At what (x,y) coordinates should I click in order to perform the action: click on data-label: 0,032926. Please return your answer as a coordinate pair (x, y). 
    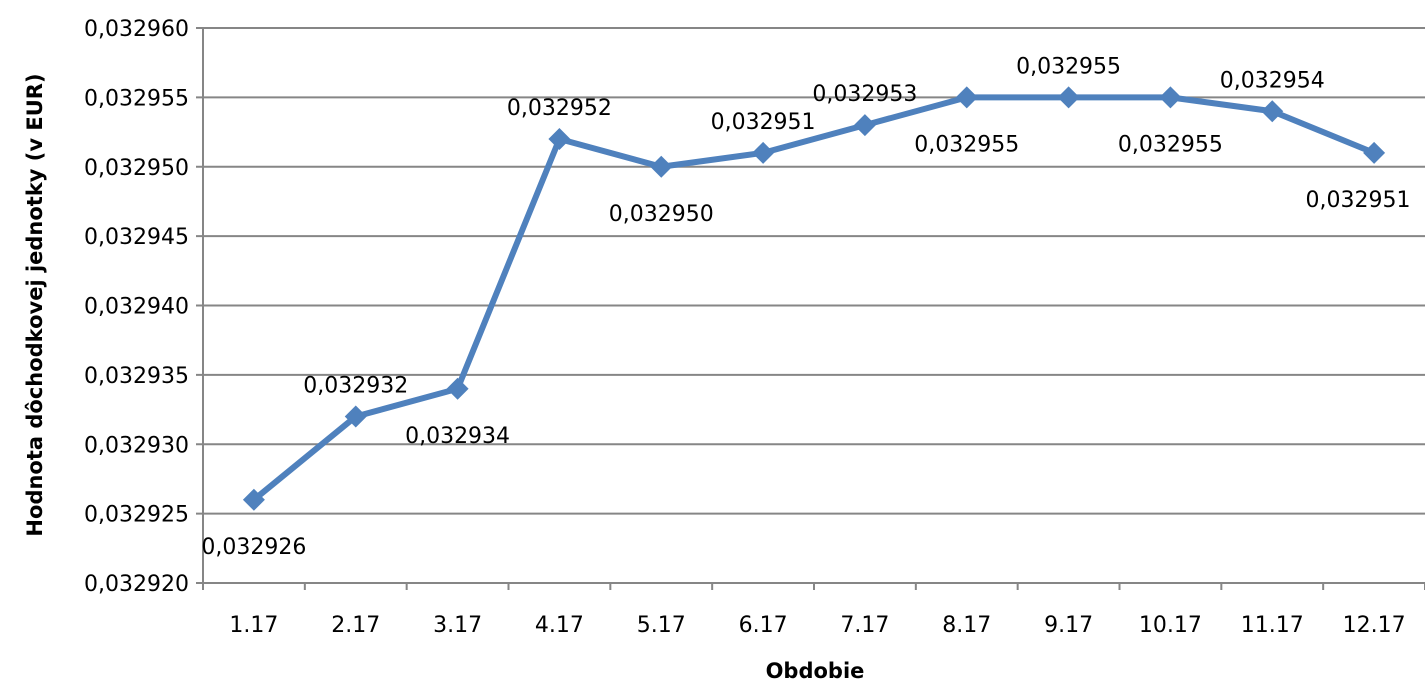
    Looking at the image, I should click on (253, 547).